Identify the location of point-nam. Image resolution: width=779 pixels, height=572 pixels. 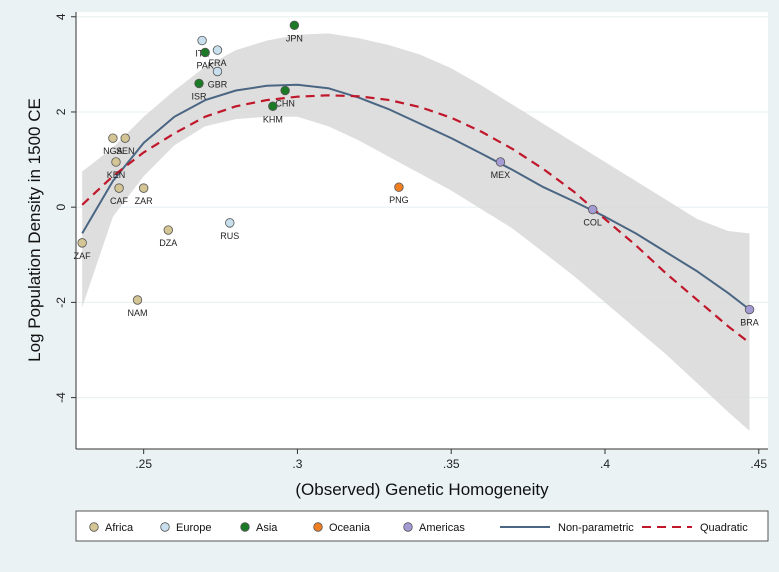
(137, 300).